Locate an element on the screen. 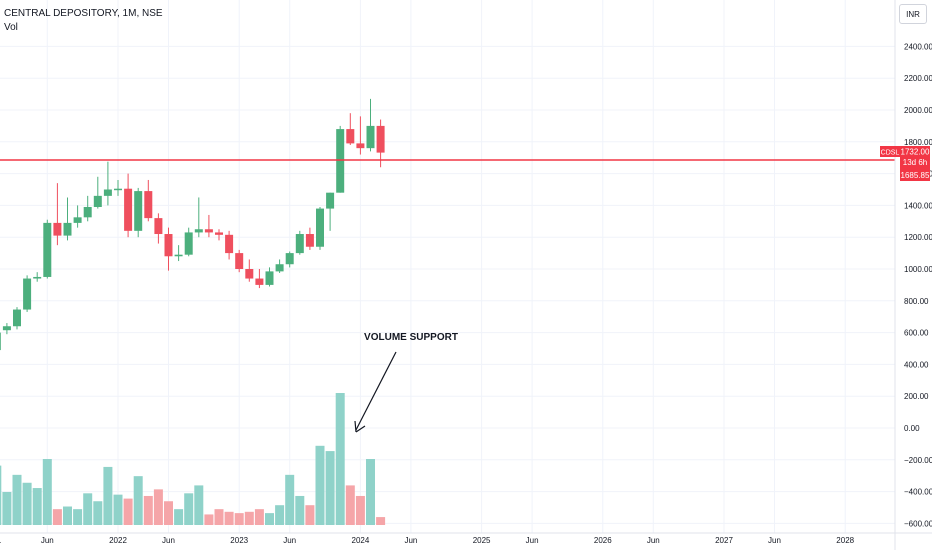 This screenshot has width=932, height=555. annotation-volume-support: VOLUME SUPPORT is located at coordinates (411, 337).